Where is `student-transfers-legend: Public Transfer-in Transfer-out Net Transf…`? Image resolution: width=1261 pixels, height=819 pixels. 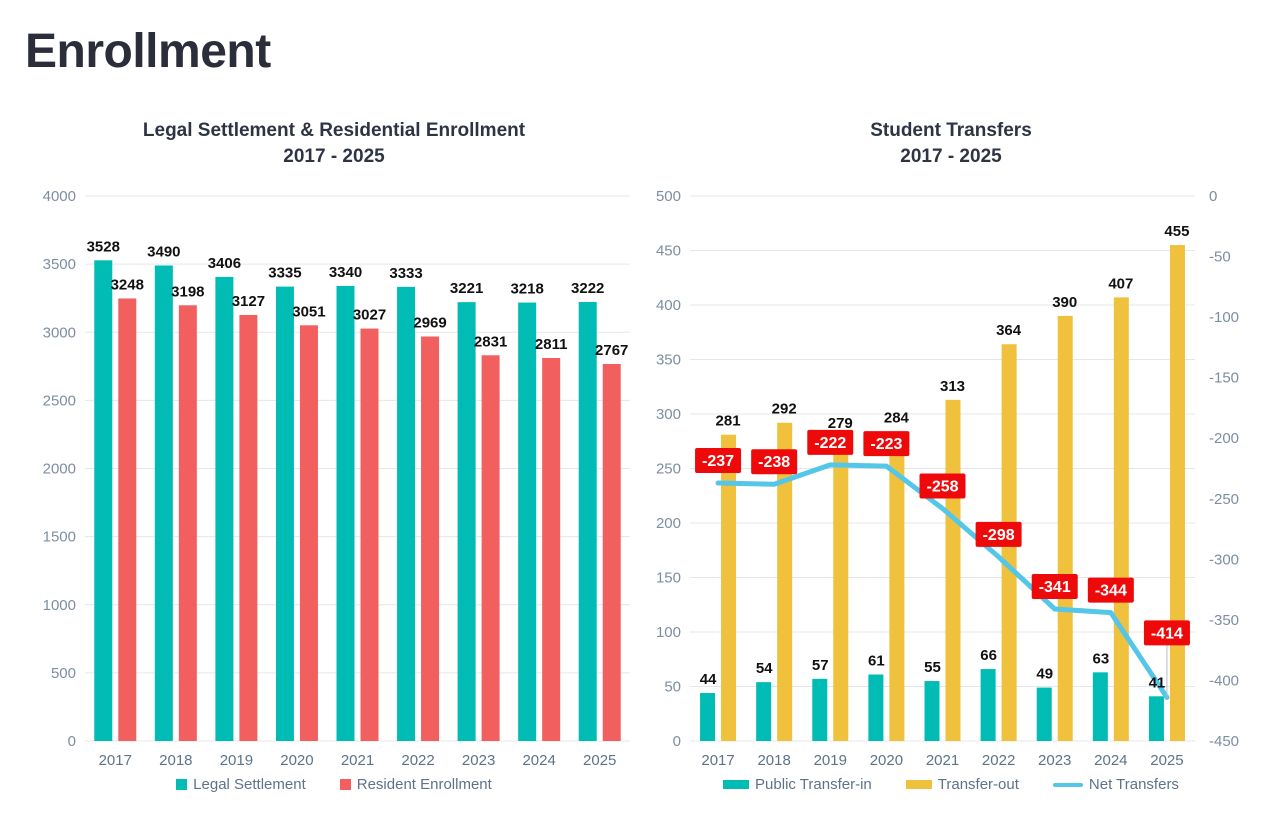 student-transfers-legend: Public Transfer-in Transfer-out Net Transf… is located at coordinates (951, 784).